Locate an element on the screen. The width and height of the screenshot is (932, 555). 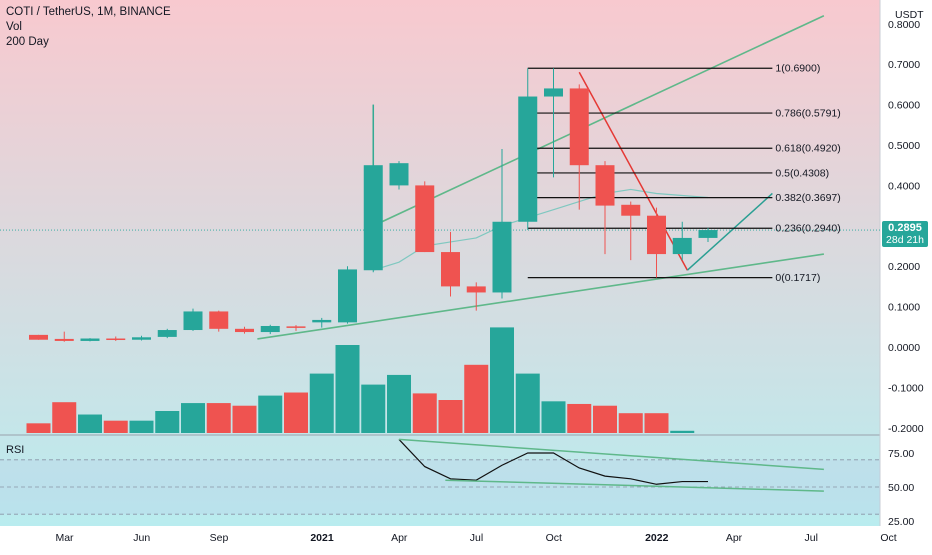
rsi-upper-trendline is located at coordinates (611, 454).